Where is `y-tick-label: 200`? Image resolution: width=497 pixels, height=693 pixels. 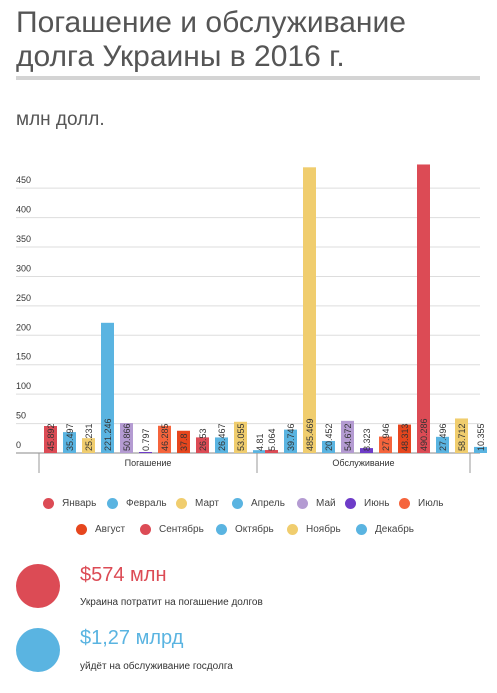 y-tick-label: 200 is located at coordinates (23, 327).